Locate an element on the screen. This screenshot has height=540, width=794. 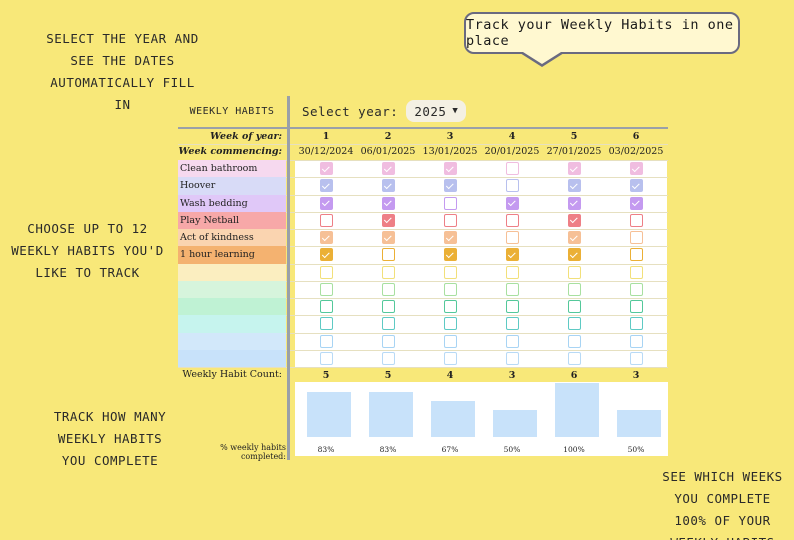
habit-label: Clean bathroom is located at coordinates (232, 169).